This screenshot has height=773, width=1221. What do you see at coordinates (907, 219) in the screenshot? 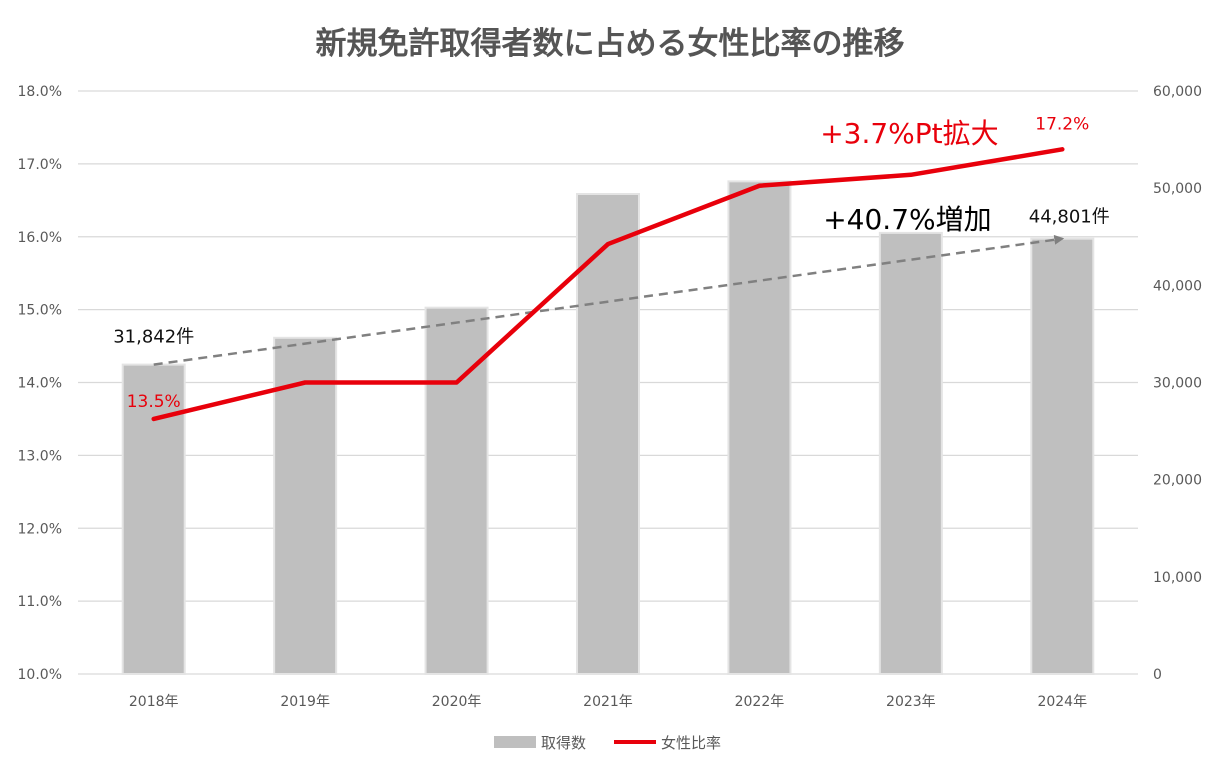
I see `count-change-label: +40.7%増加` at bounding box center [907, 219].